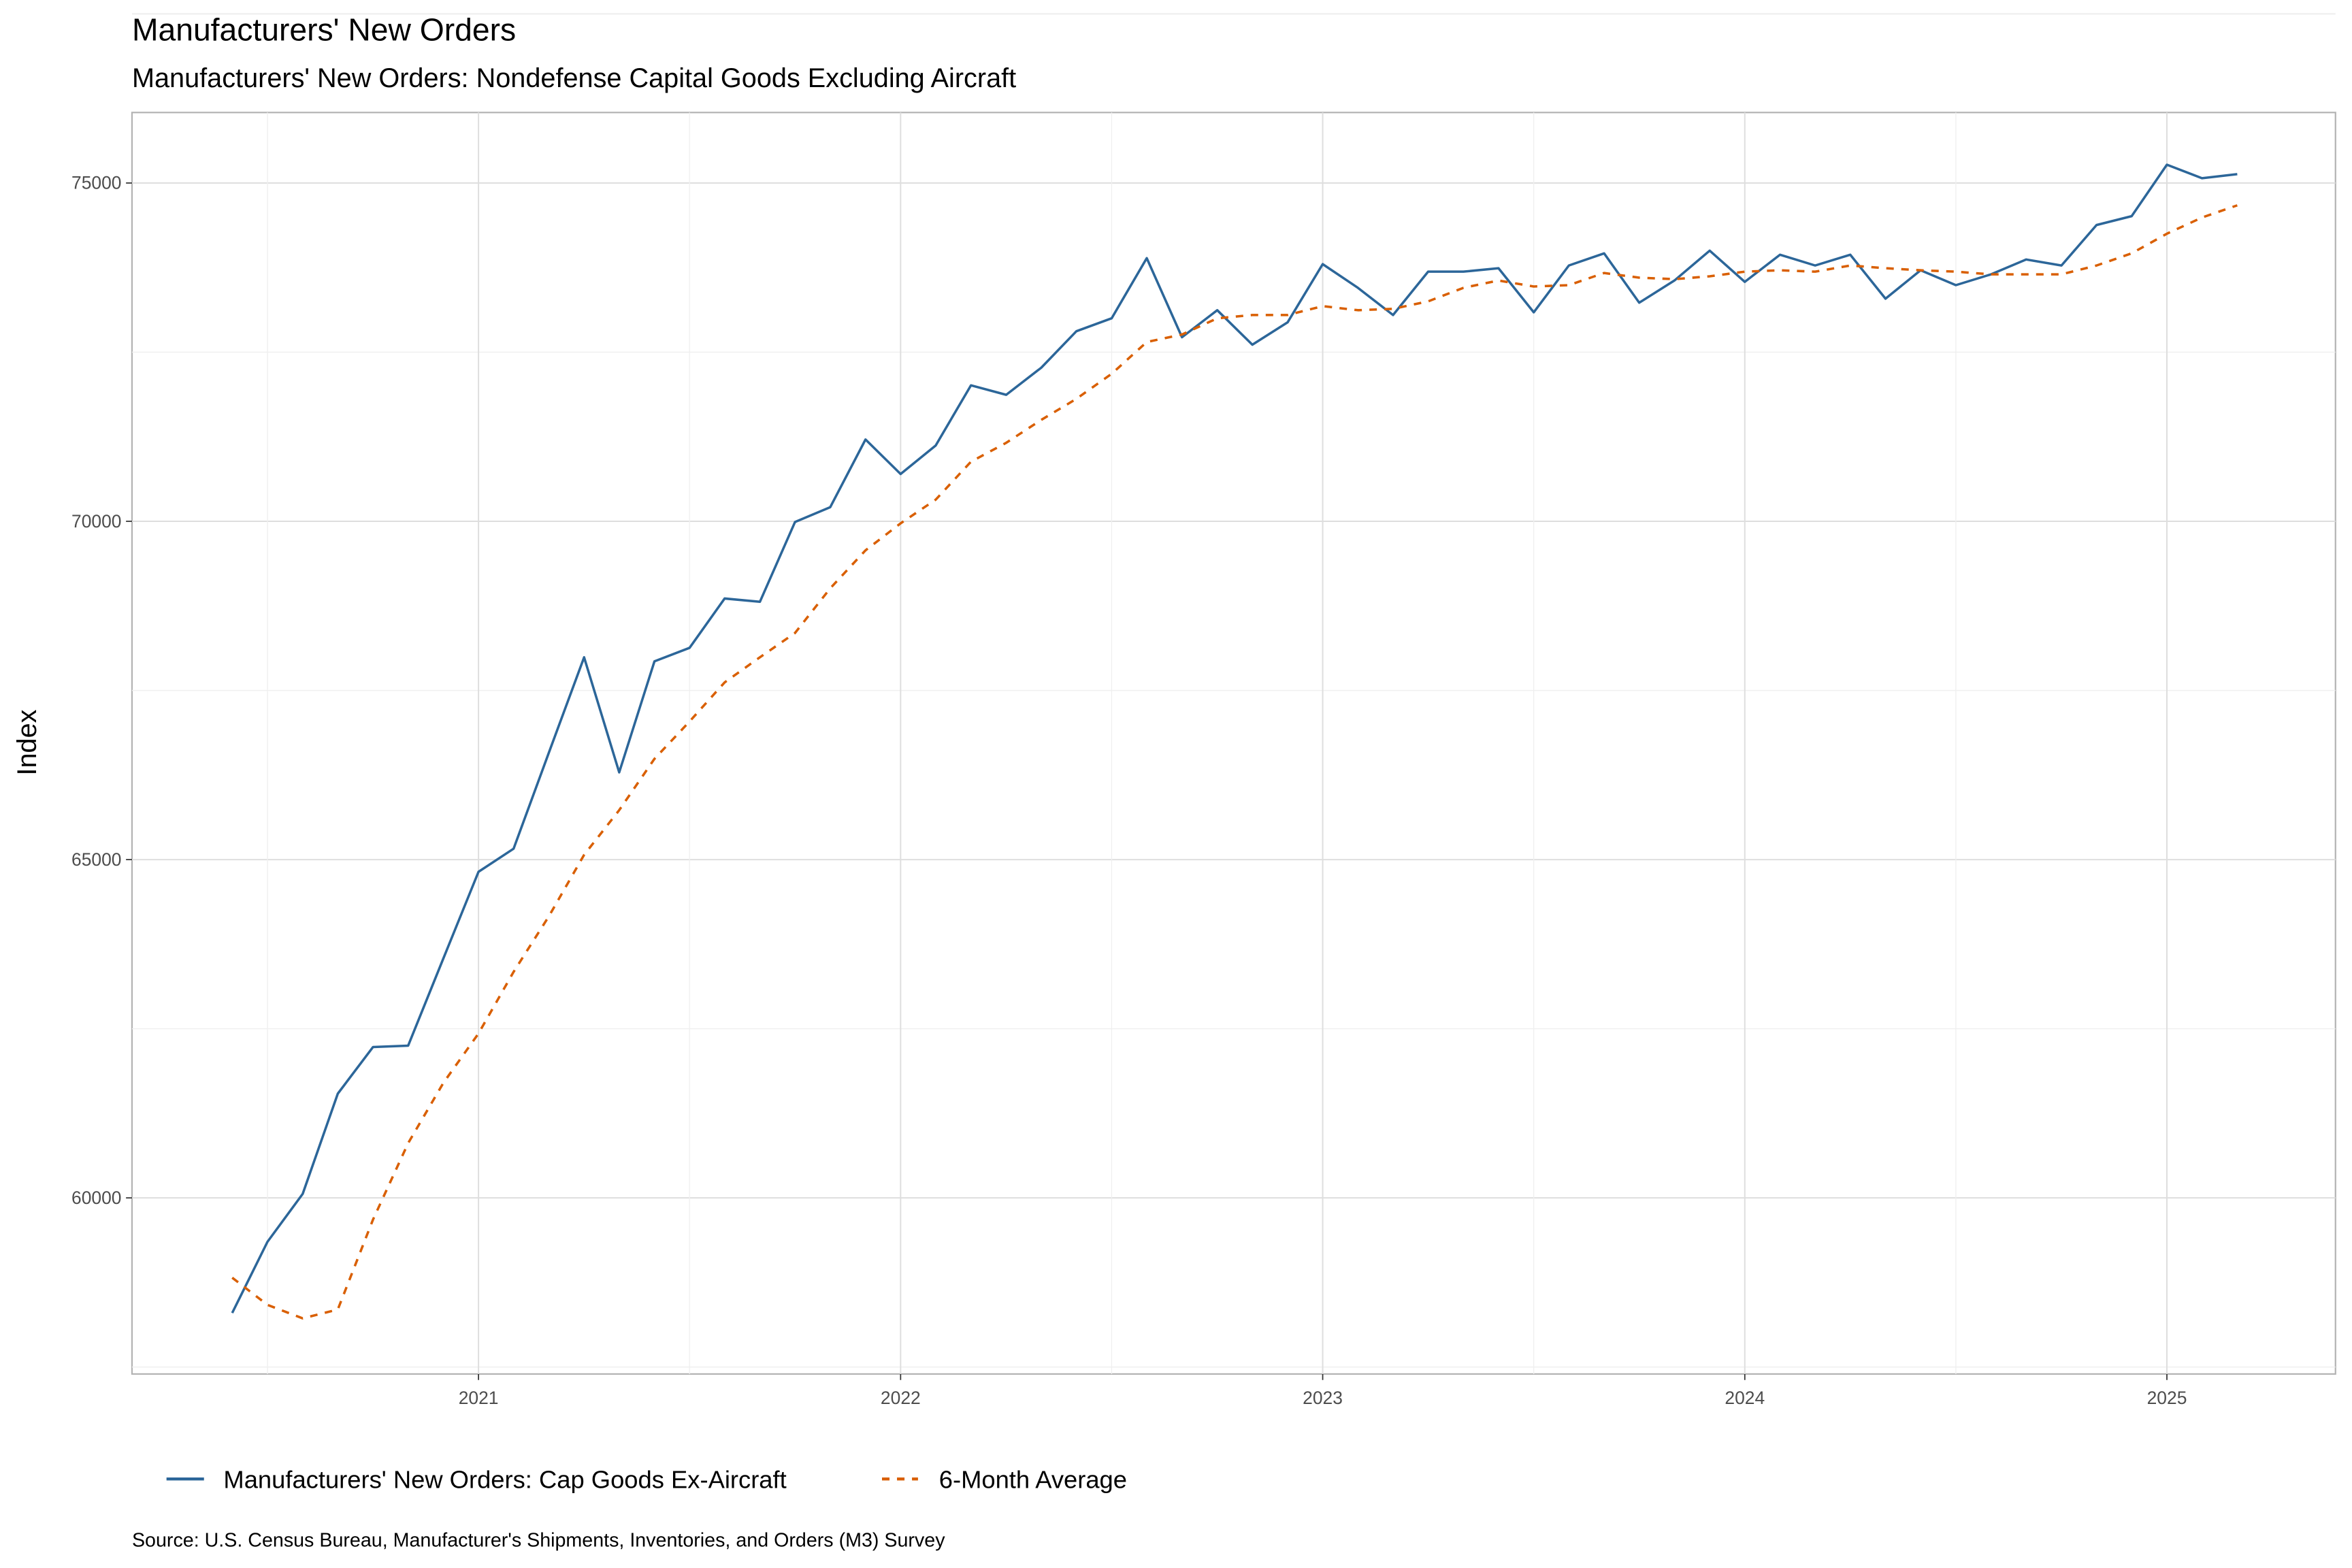 The width and height of the screenshot is (2352, 1568). I want to click on x-axis: 2021 2022 2023 2024 2025, so click(1323, 1391).